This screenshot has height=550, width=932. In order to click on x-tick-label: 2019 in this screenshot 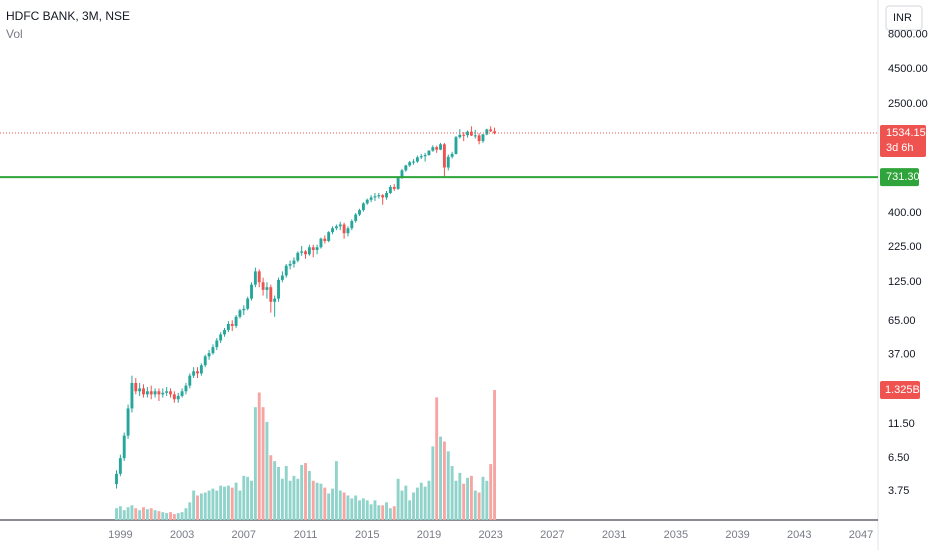, I will do `click(429, 535)`.